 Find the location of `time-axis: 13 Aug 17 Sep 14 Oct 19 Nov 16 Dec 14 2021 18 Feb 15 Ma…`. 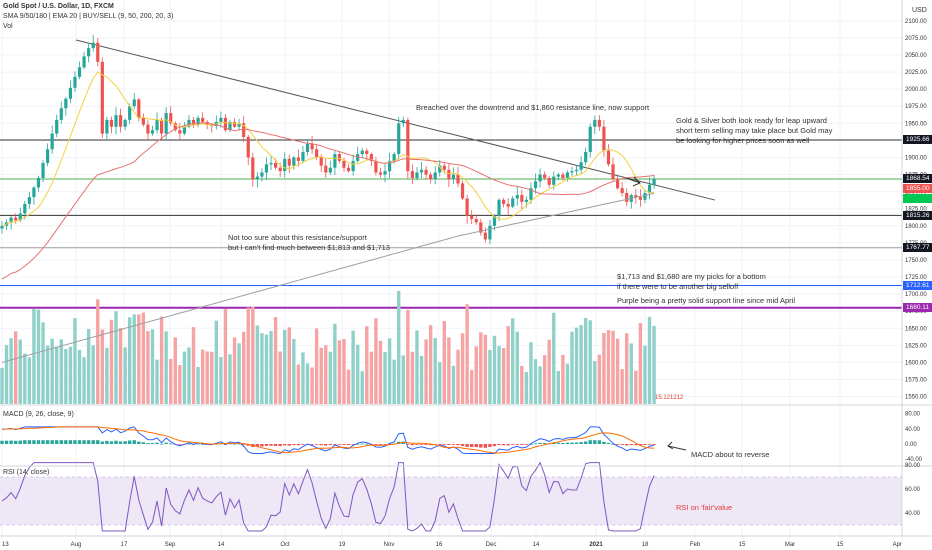

time-axis: 13 Aug 17 Sep 14 Oct 19 Nov 16 Dec 14 2021 18 Feb 15 Ma… is located at coordinates (452, 545).